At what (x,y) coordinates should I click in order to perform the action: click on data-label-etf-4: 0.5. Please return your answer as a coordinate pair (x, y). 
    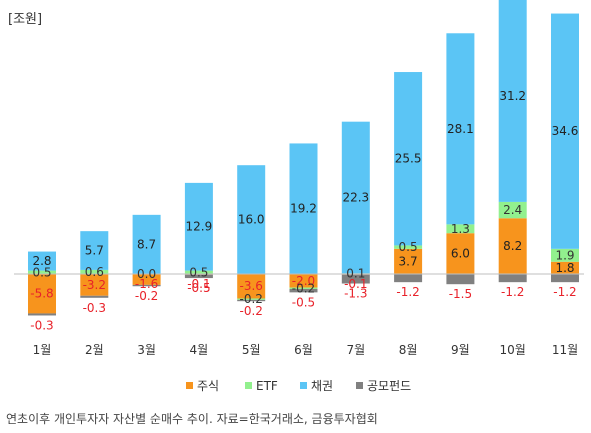
    Looking at the image, I should click on (198, 272).